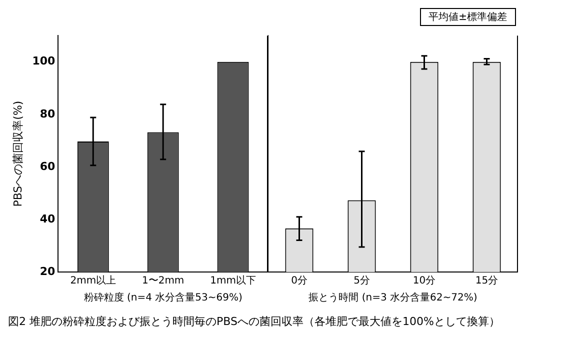 The image size is (564, 342). I want to click on y-tick-label: 20, so click(48, 271).